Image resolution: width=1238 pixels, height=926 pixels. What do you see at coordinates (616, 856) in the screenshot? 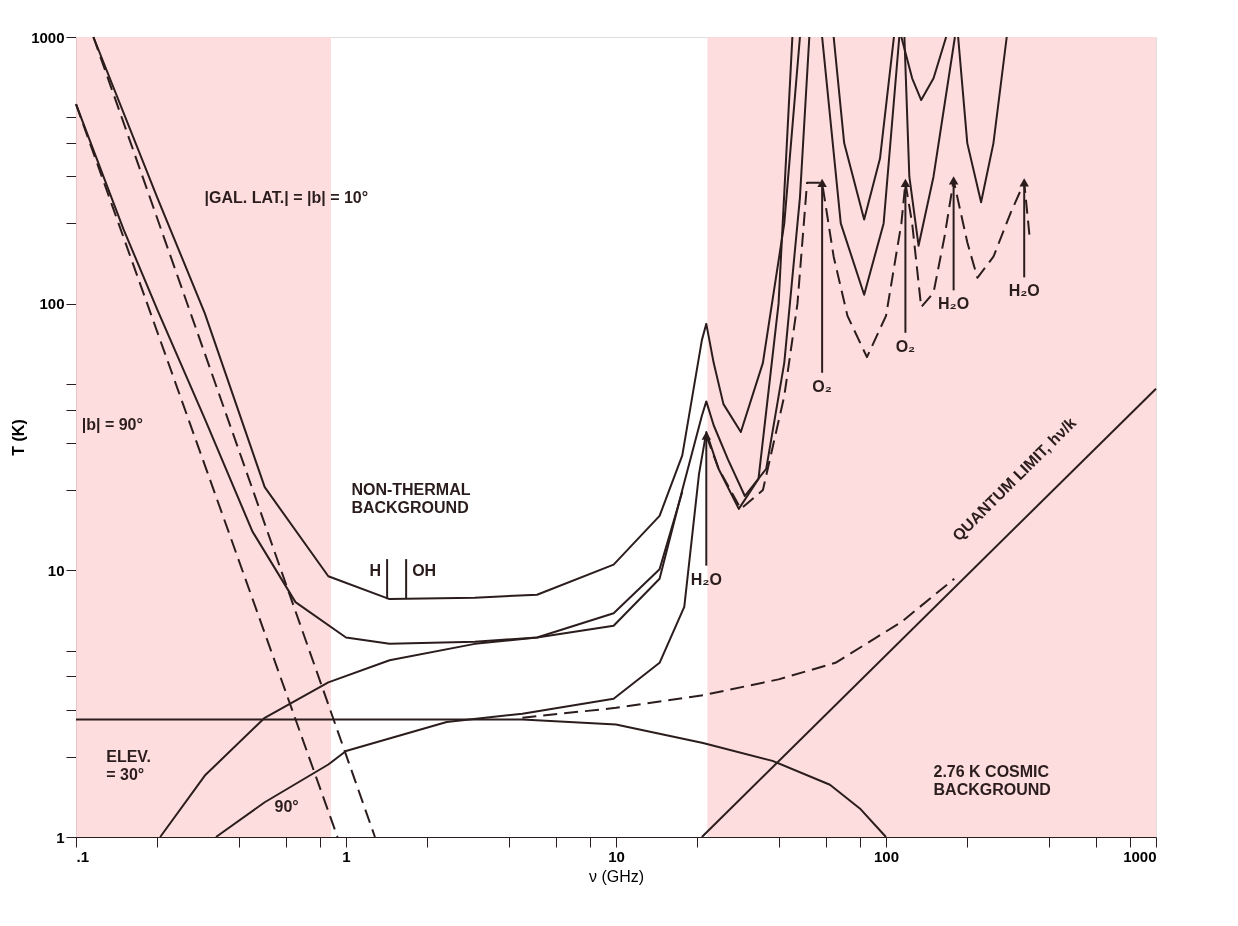
I see `x-tick-label: 10` at bounding box center [616, 856].